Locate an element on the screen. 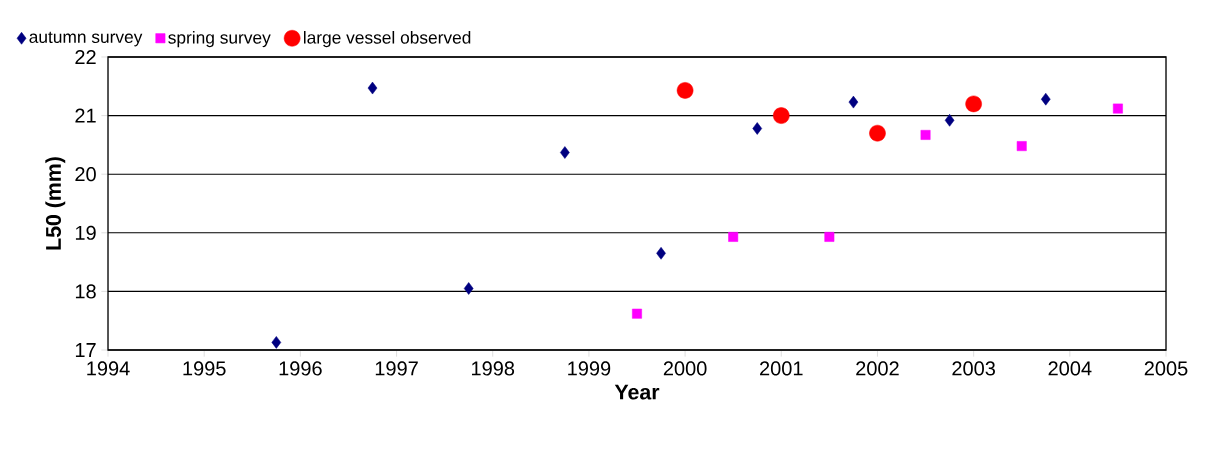  x-tick-label: 1999 is located at coordinates (589, 368).